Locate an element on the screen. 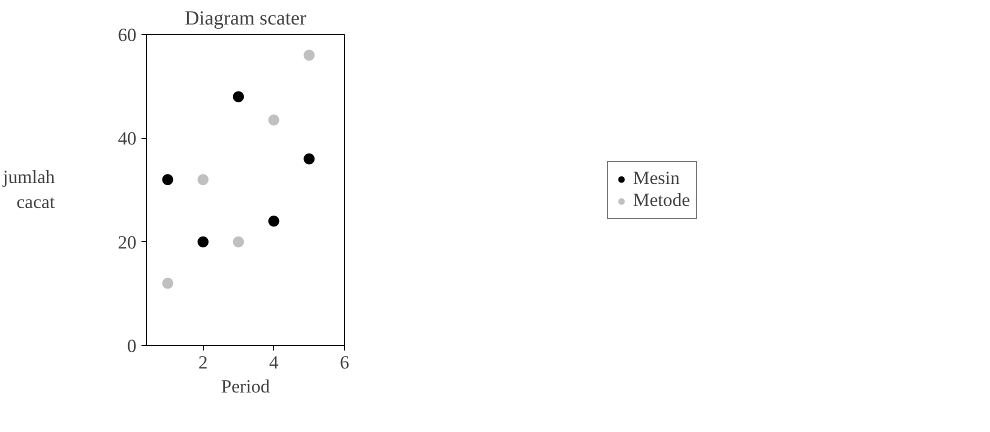 The image size is (990, 432). x-tick-label: 6 is located at coordinates (345, 363).